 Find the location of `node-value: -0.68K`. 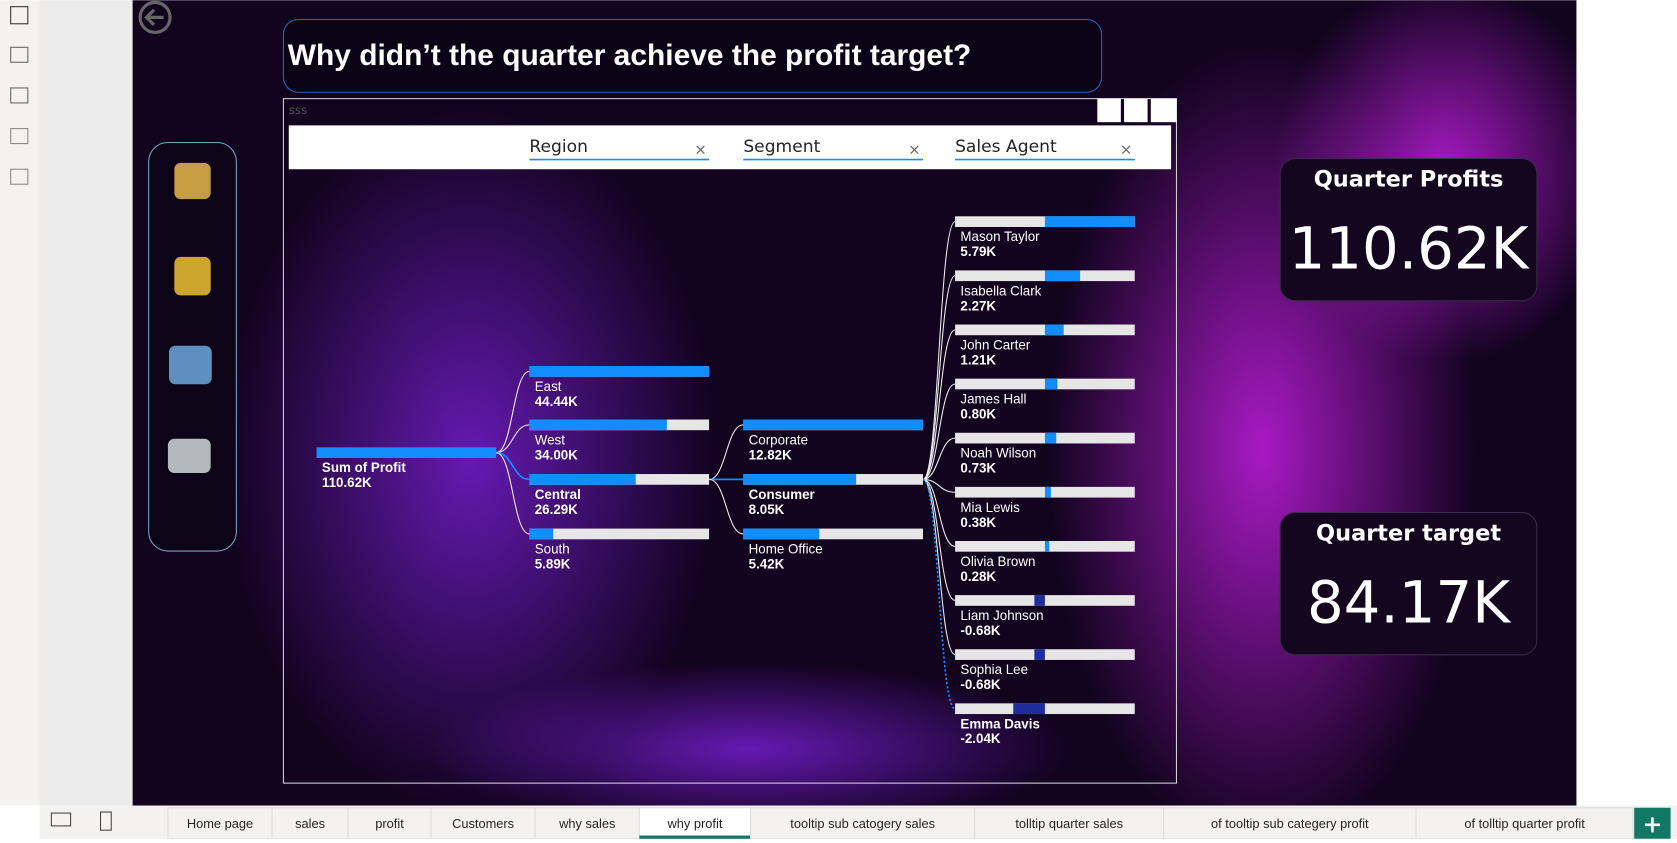

node-value: -0.68K is located at coordinates (980, 630).